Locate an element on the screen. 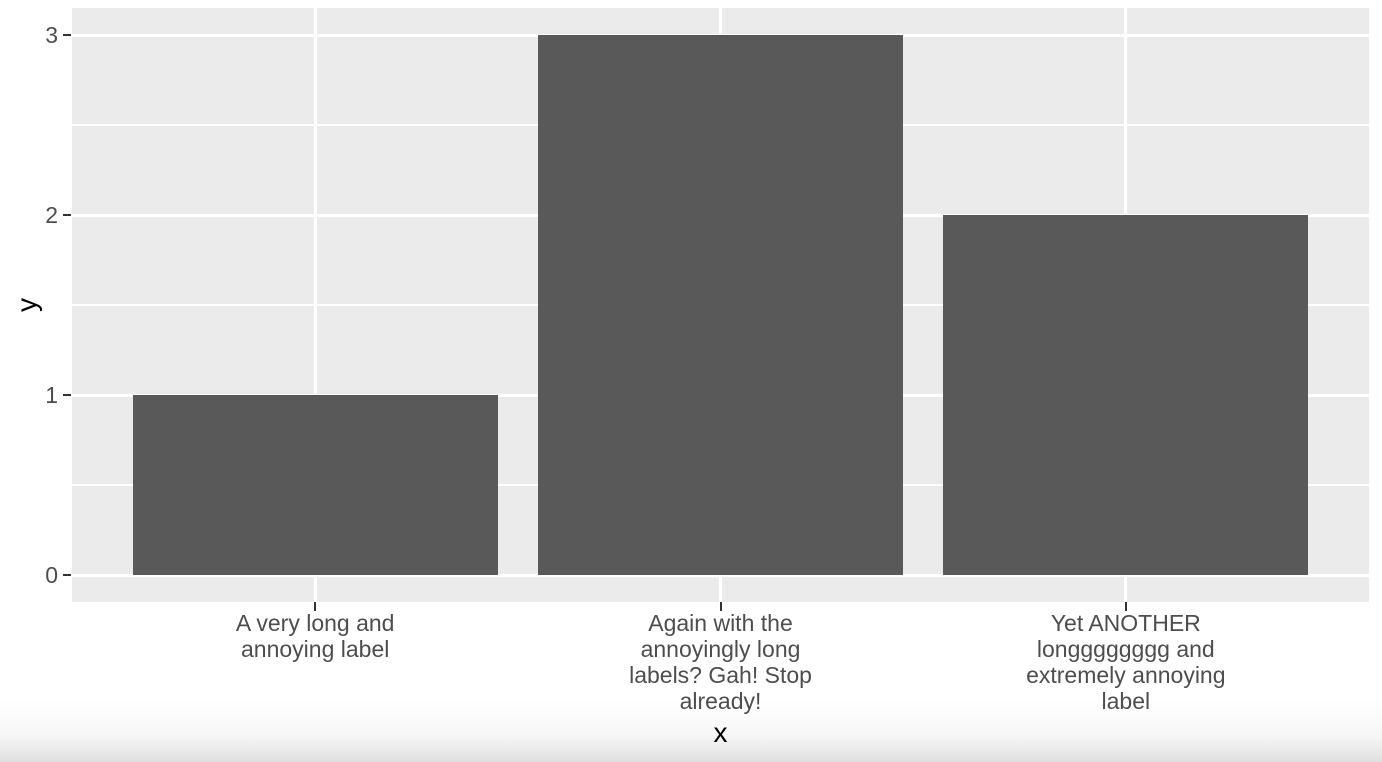 This screenshot has height=762, width=1382. x-category-label-1: A very long and annoying label is located at coordinates (315, 636).